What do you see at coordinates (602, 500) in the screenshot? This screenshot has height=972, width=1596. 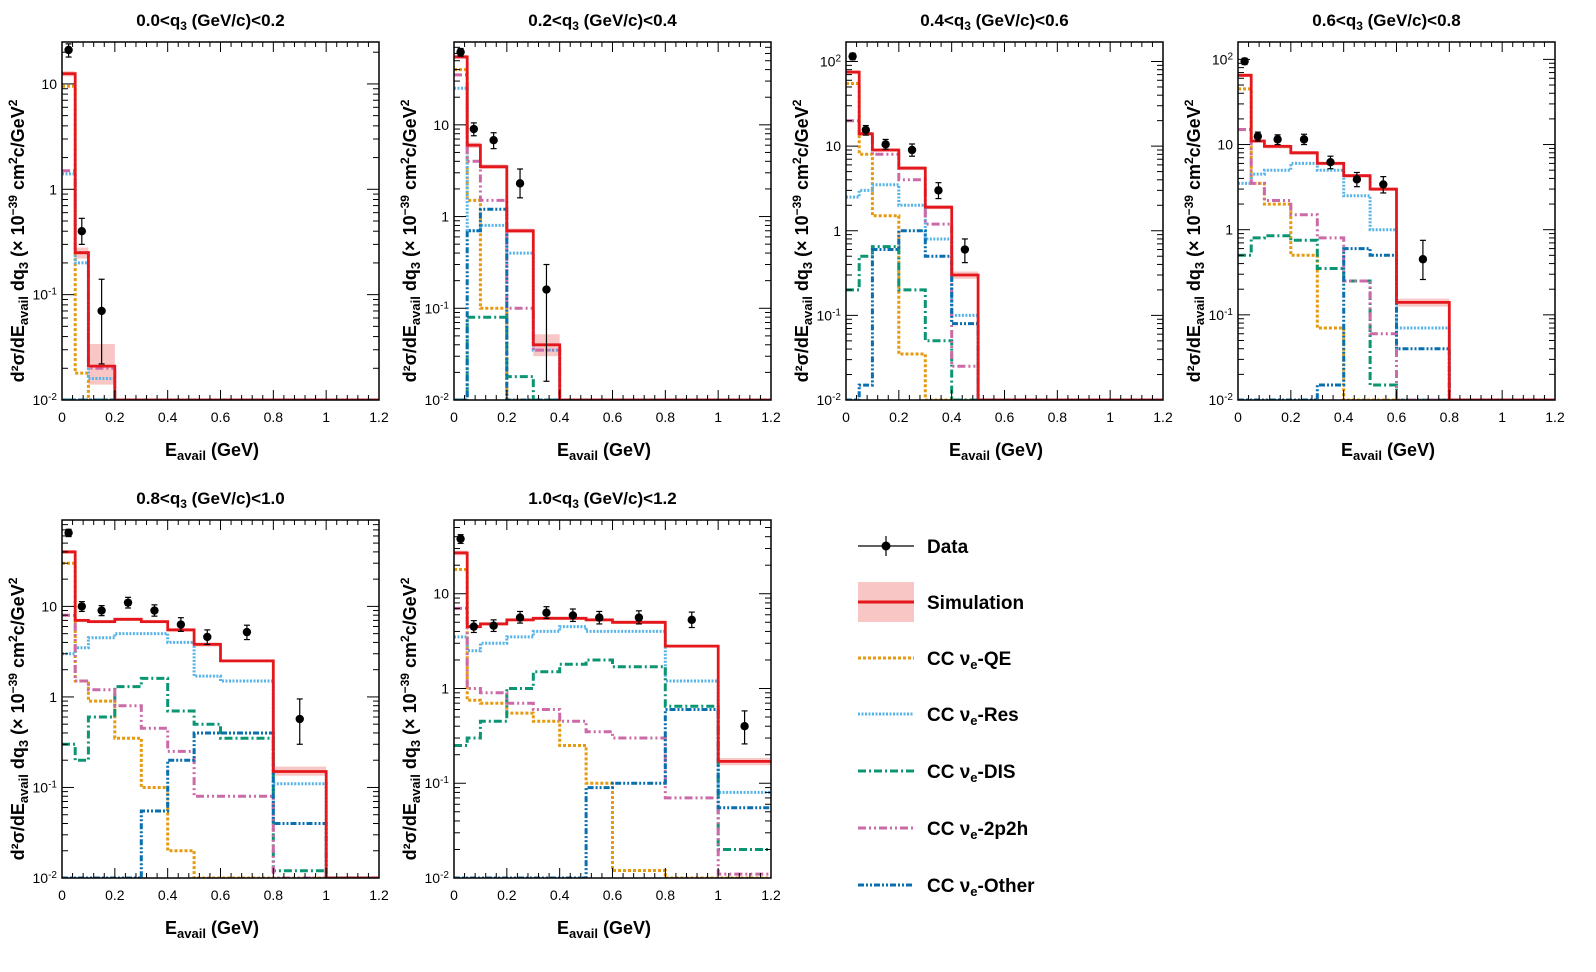 I see `panel-title: 1.0<q3 (GeV/c)<1.2` at bounding box center [602, 500].